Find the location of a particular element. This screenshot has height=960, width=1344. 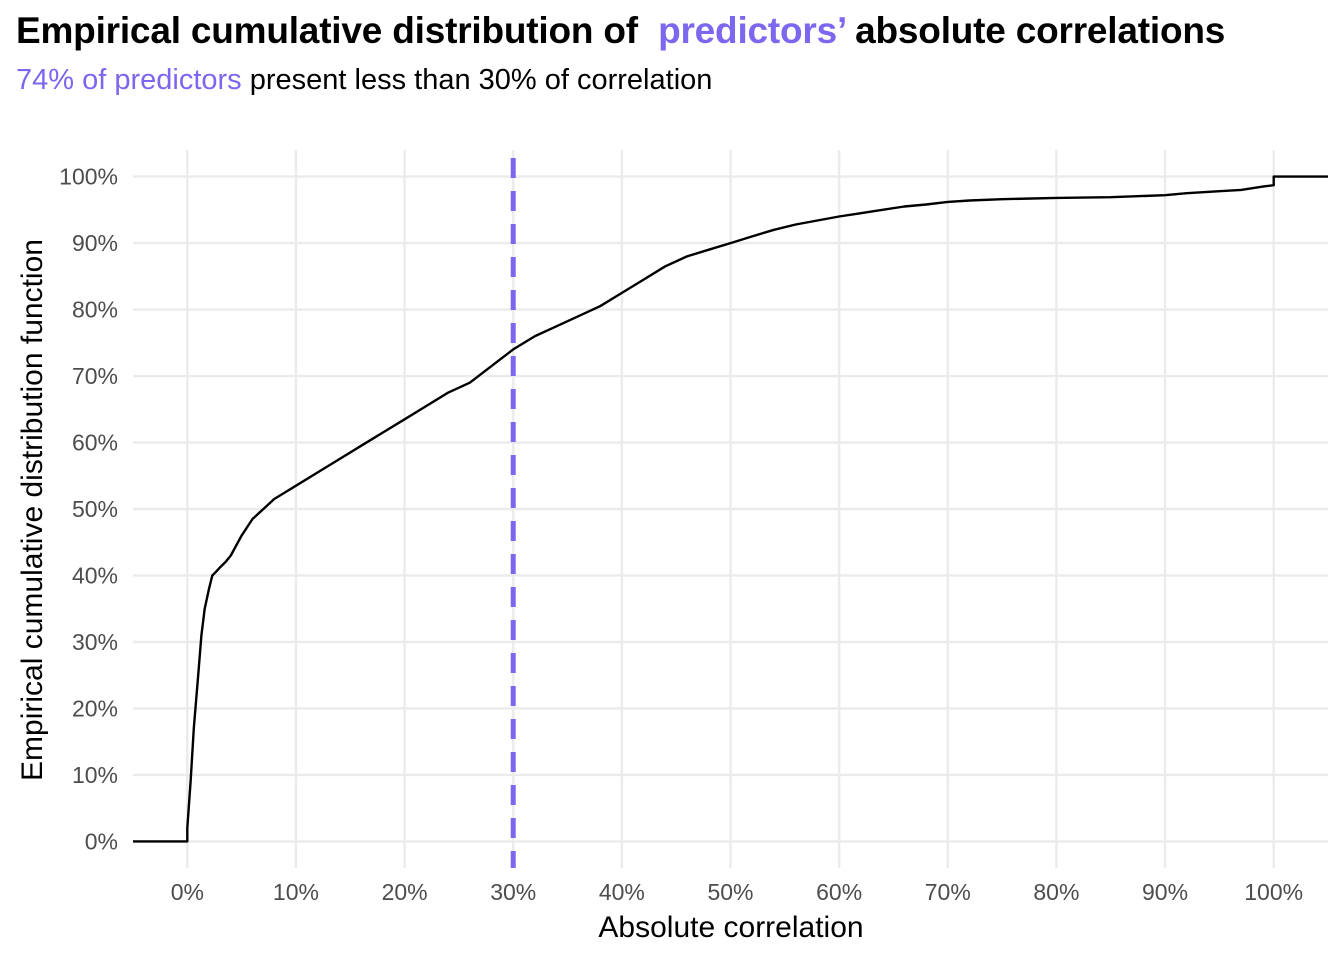

x-tick-label: 10% is located at coordinates (296, 892).